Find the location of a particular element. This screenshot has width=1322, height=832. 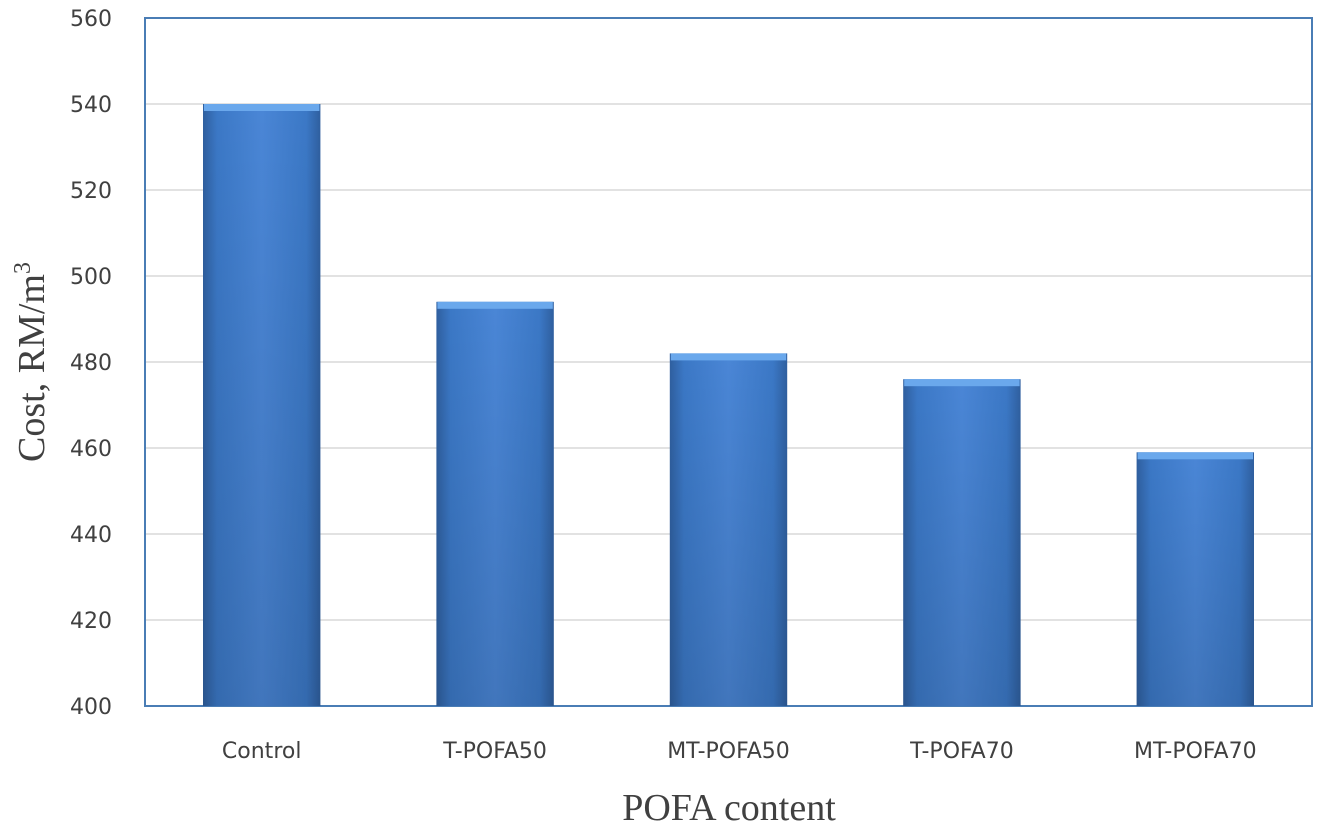

x-tick-label: MT-POFA70 is located at coordinates (1195, 751).